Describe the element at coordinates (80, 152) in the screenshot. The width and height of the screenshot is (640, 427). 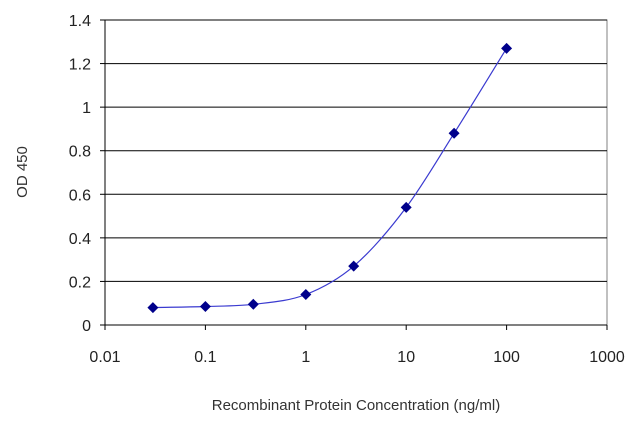
I see `y-tick-label-4: 0.8` at that location.